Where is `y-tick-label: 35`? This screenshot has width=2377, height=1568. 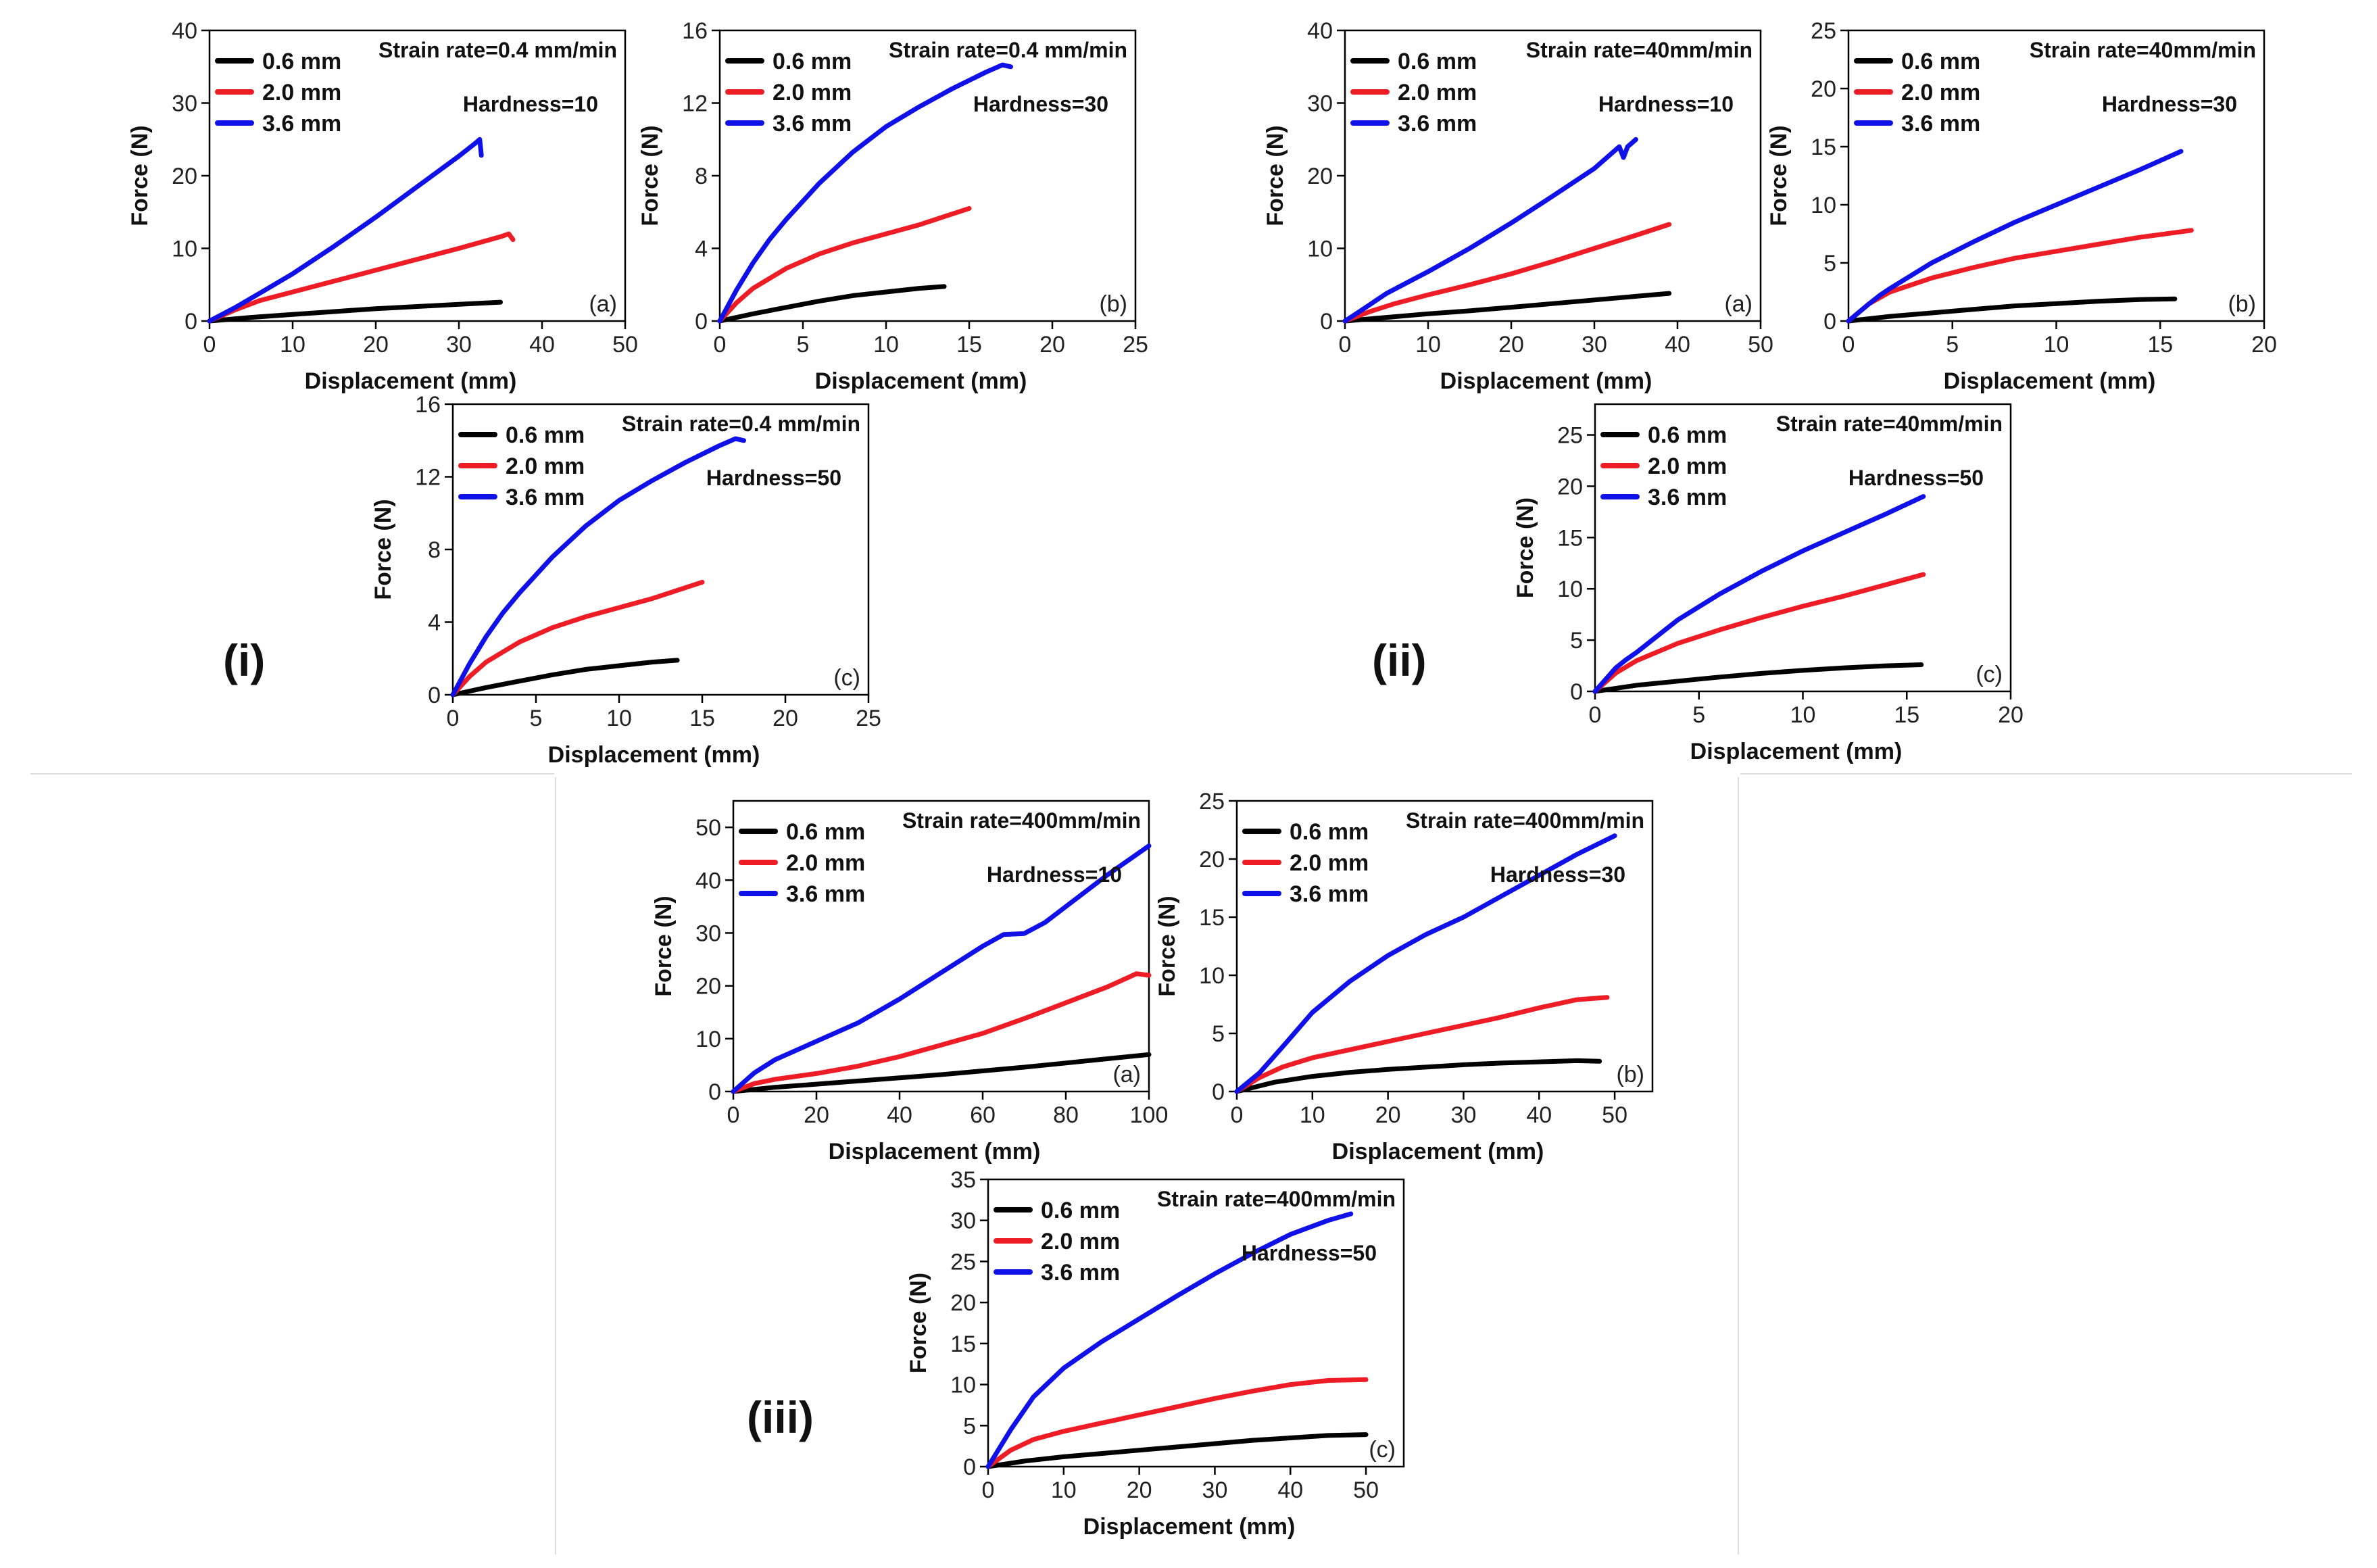 y-tick-label: 35 is located at coordinates (963, 1180).